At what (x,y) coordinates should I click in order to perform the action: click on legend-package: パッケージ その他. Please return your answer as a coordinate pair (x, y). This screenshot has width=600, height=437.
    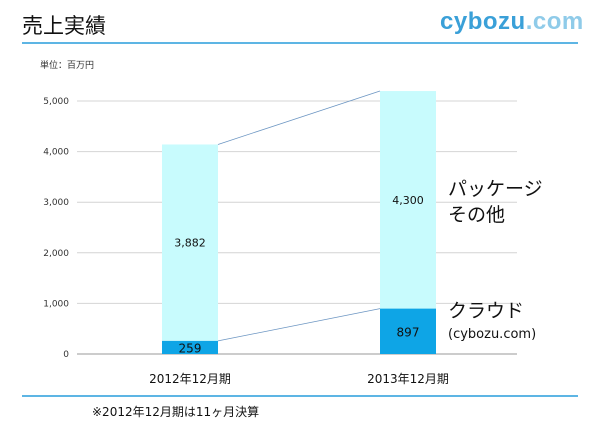
    Looking at the image, I should click on (495, 202).